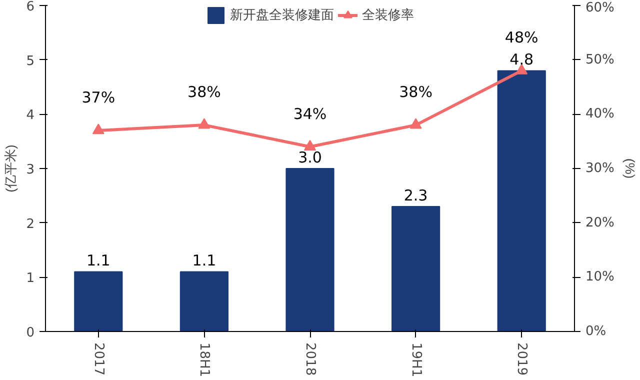 This screenshot has height=380, width=640. Describe the element at coordinates (600, 8) in the screenshot. I see `y2-tick-label: 60%` at that location.